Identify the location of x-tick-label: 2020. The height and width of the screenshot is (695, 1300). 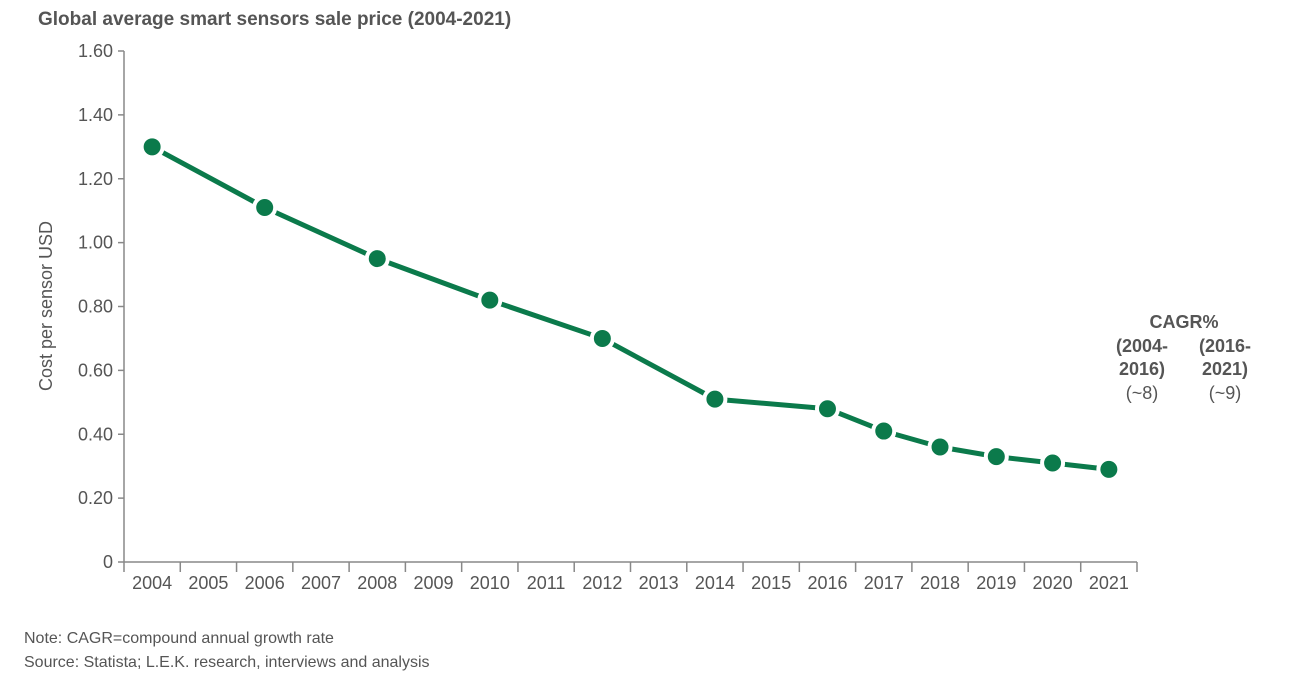
(1053, 583).